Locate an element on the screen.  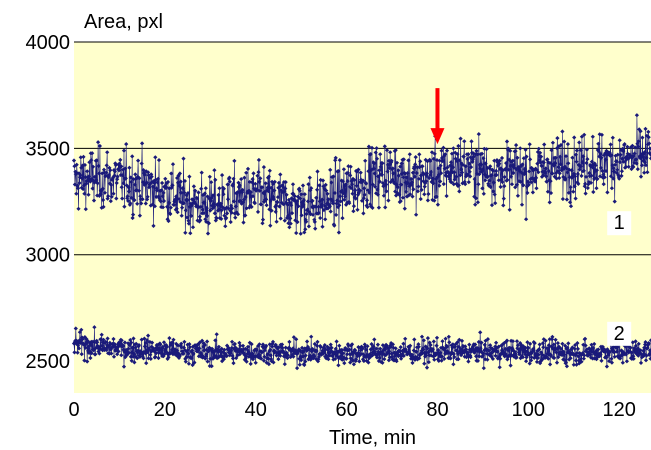
x-tick-label-80: 80 is located at coordinates (437, 410).